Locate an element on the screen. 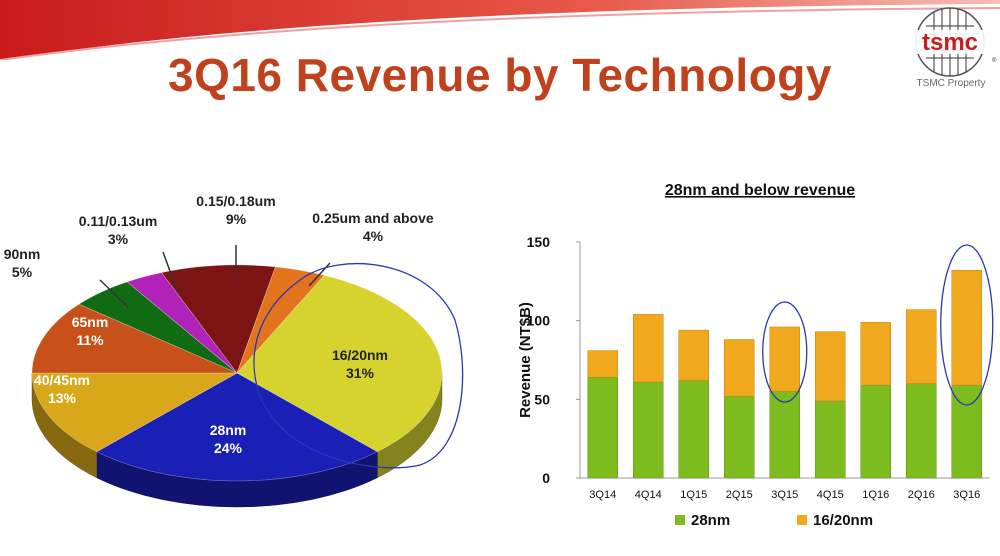 This screenshot has width=1000, height=556. pie-slice-0-15-0-18um is located at coordinates (218, 319).